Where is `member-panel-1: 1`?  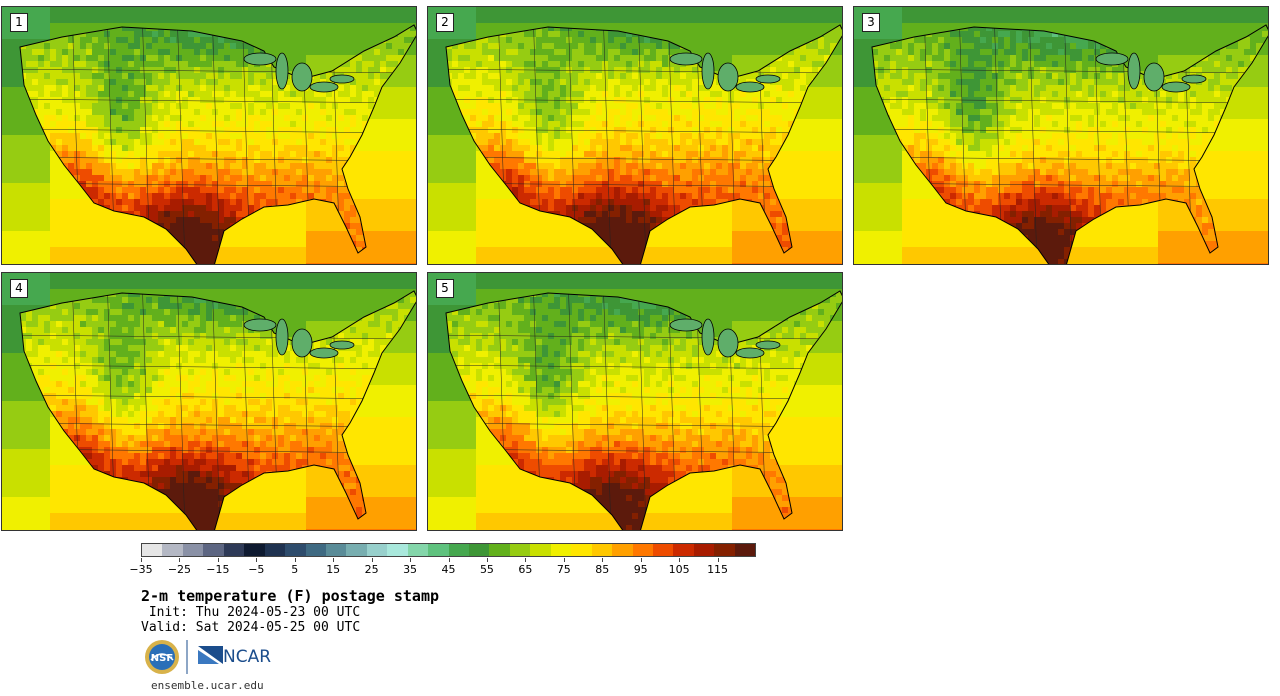
member-panel-1: 1 is located at coordinates (209, 135).